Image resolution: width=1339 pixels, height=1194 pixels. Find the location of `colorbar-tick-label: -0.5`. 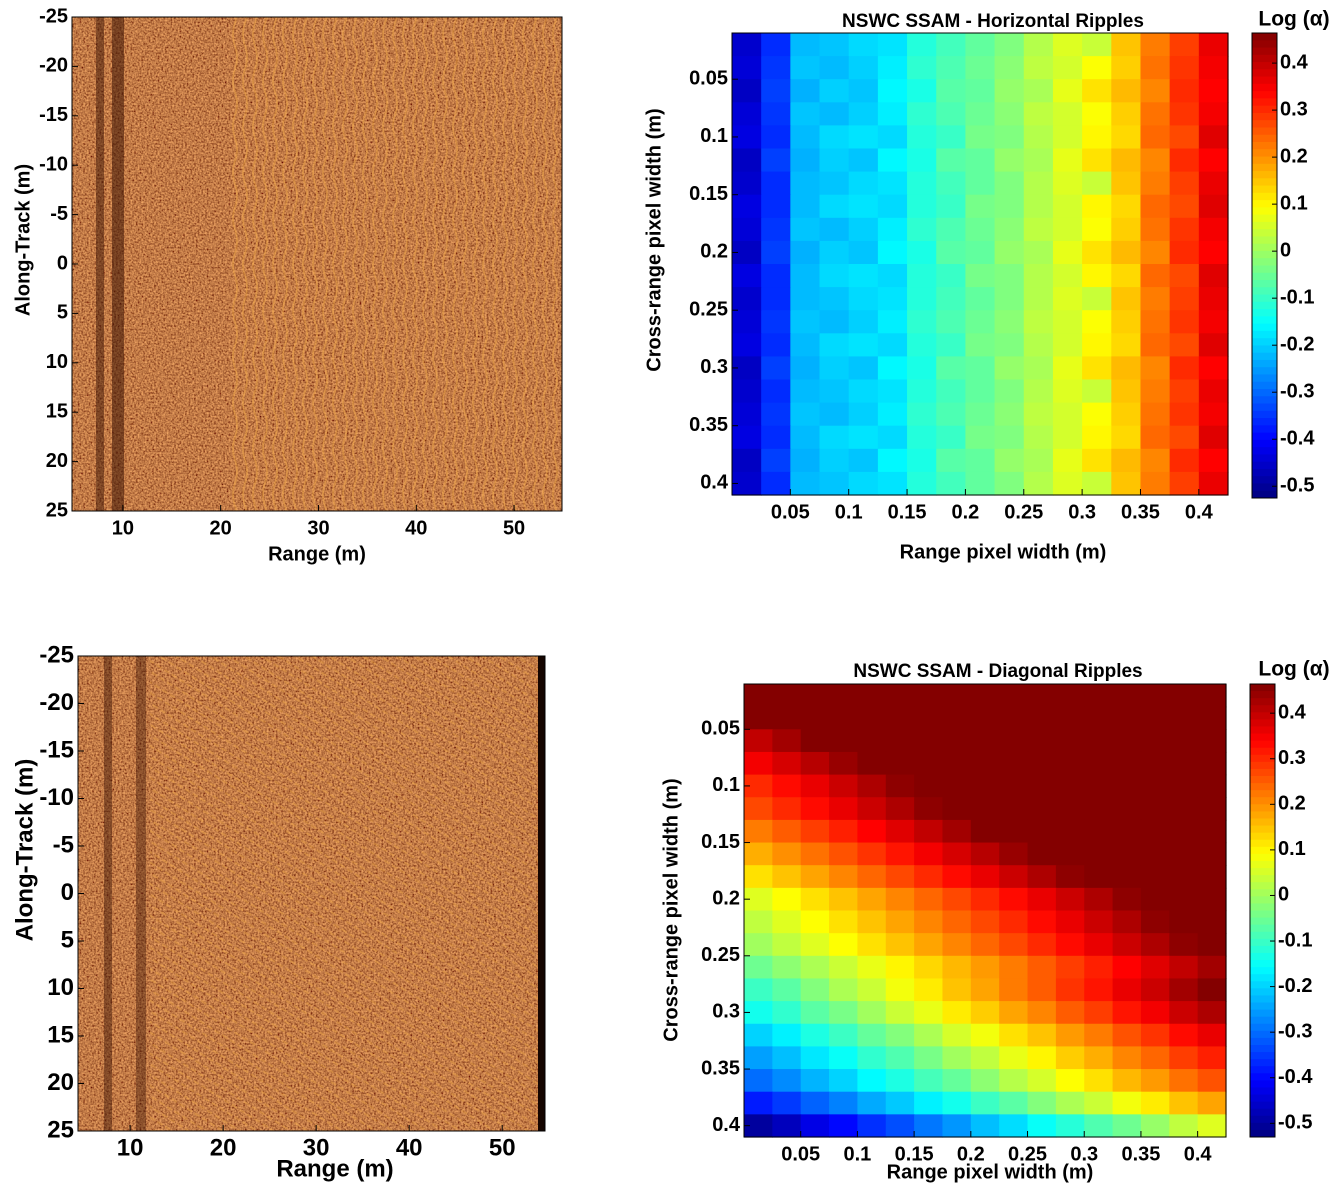

colorbar-tick-label: -0.5 is located at coordinates (1297, 486).